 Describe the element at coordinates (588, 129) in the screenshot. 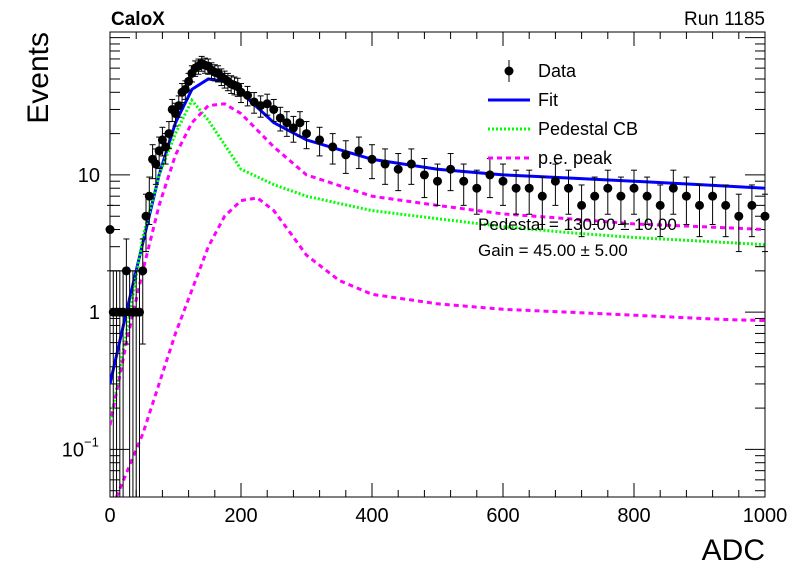

I see `legend-label: Pedestal CB` at that location.